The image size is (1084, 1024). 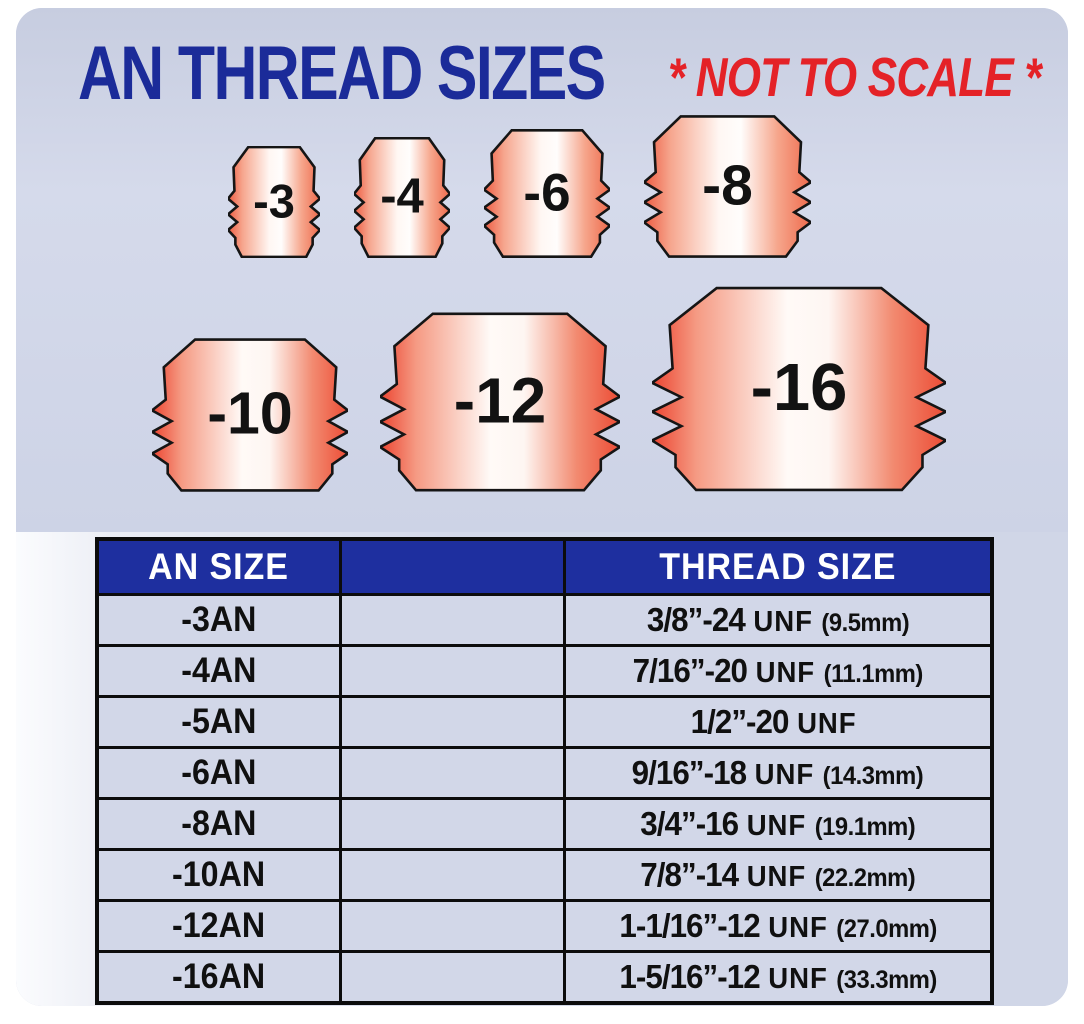 I want to click on an-size-cell: -6AN, so click(x=218, y=773).